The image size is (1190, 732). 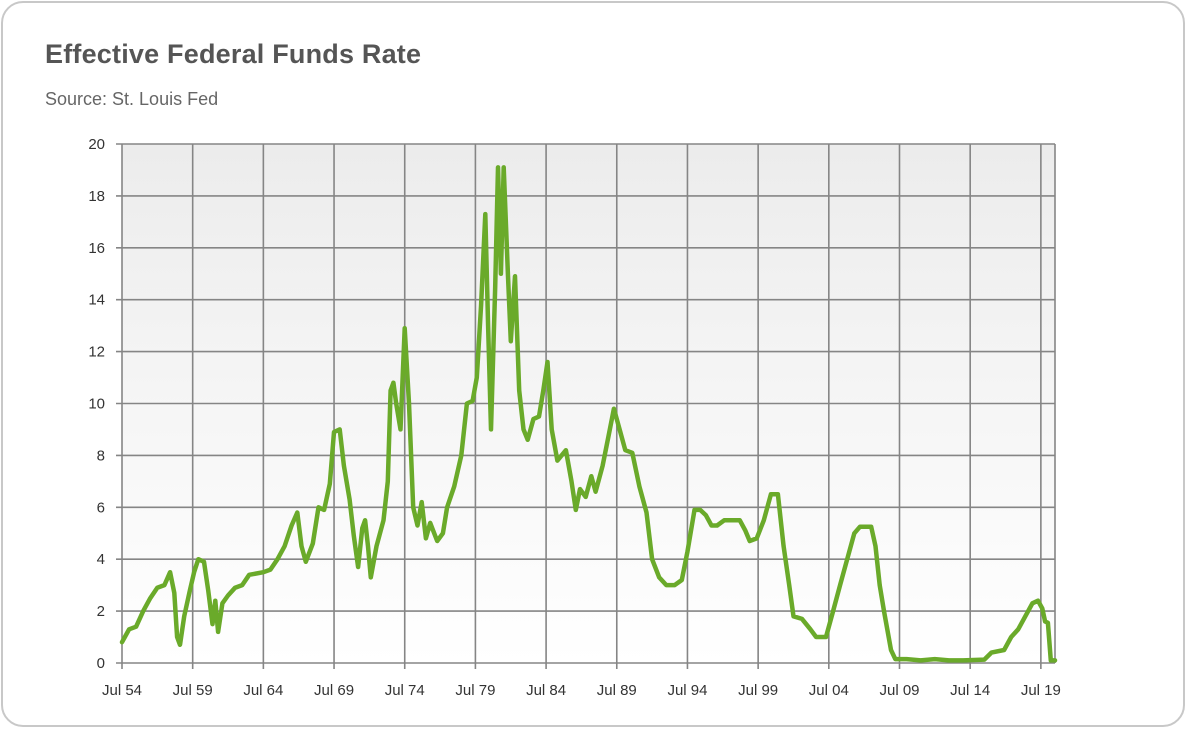 What do you see at coordinates (899, 690) in the screenshot?
I see `x-tick-label: Jul 09` at bounding box center [899, 690].